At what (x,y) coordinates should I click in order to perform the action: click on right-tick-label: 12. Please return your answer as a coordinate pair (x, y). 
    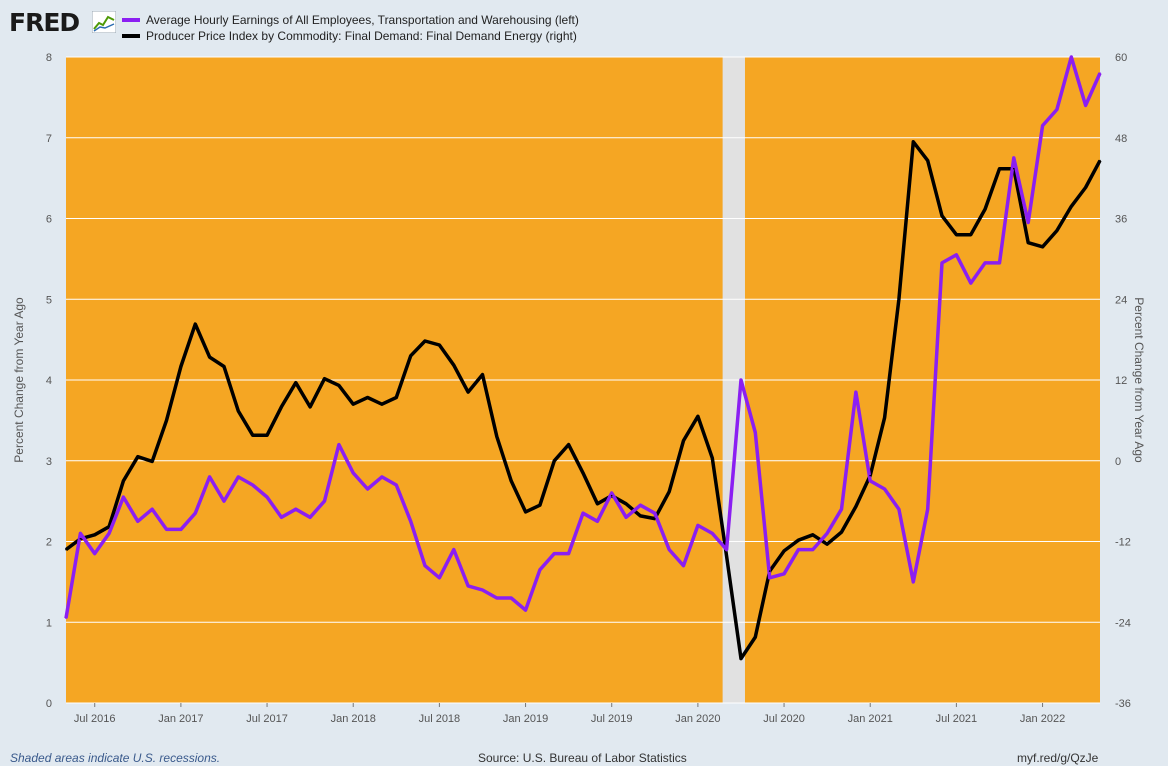
    Looking at the image, I should click on (1121, 381).